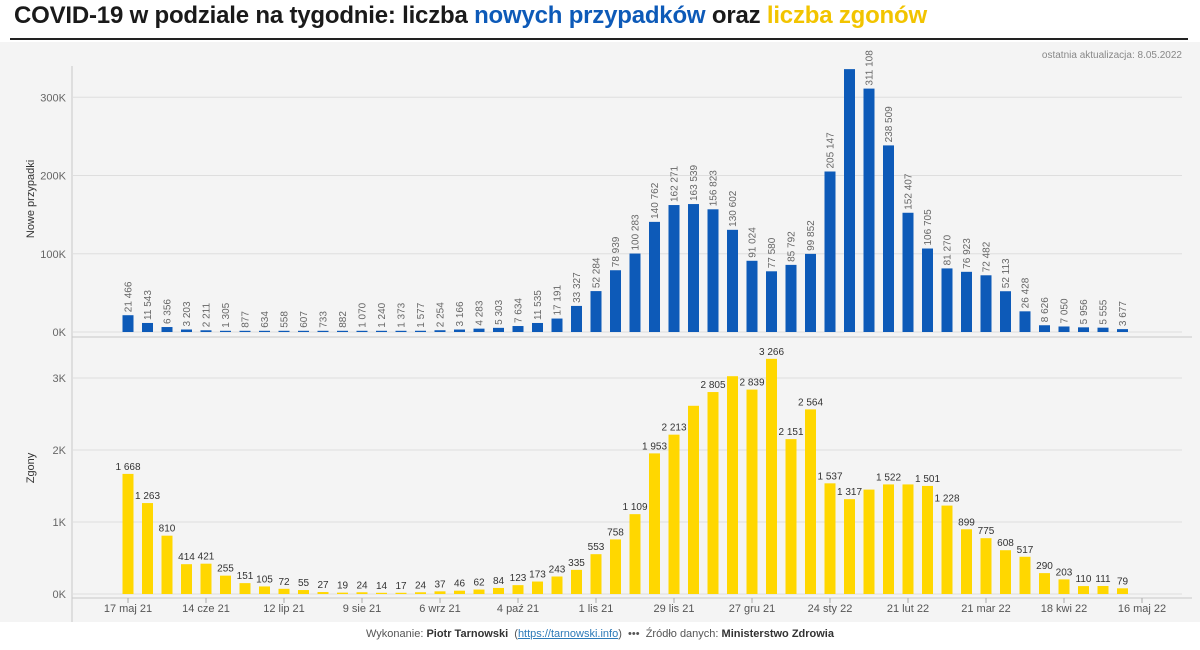 This screenshot has height=650, width=1200. What do you see at coordinates (1064, 609) in the screenshot?
I see `x-tick-label: 18 kwi 22` at bounding box center [1064, 609].